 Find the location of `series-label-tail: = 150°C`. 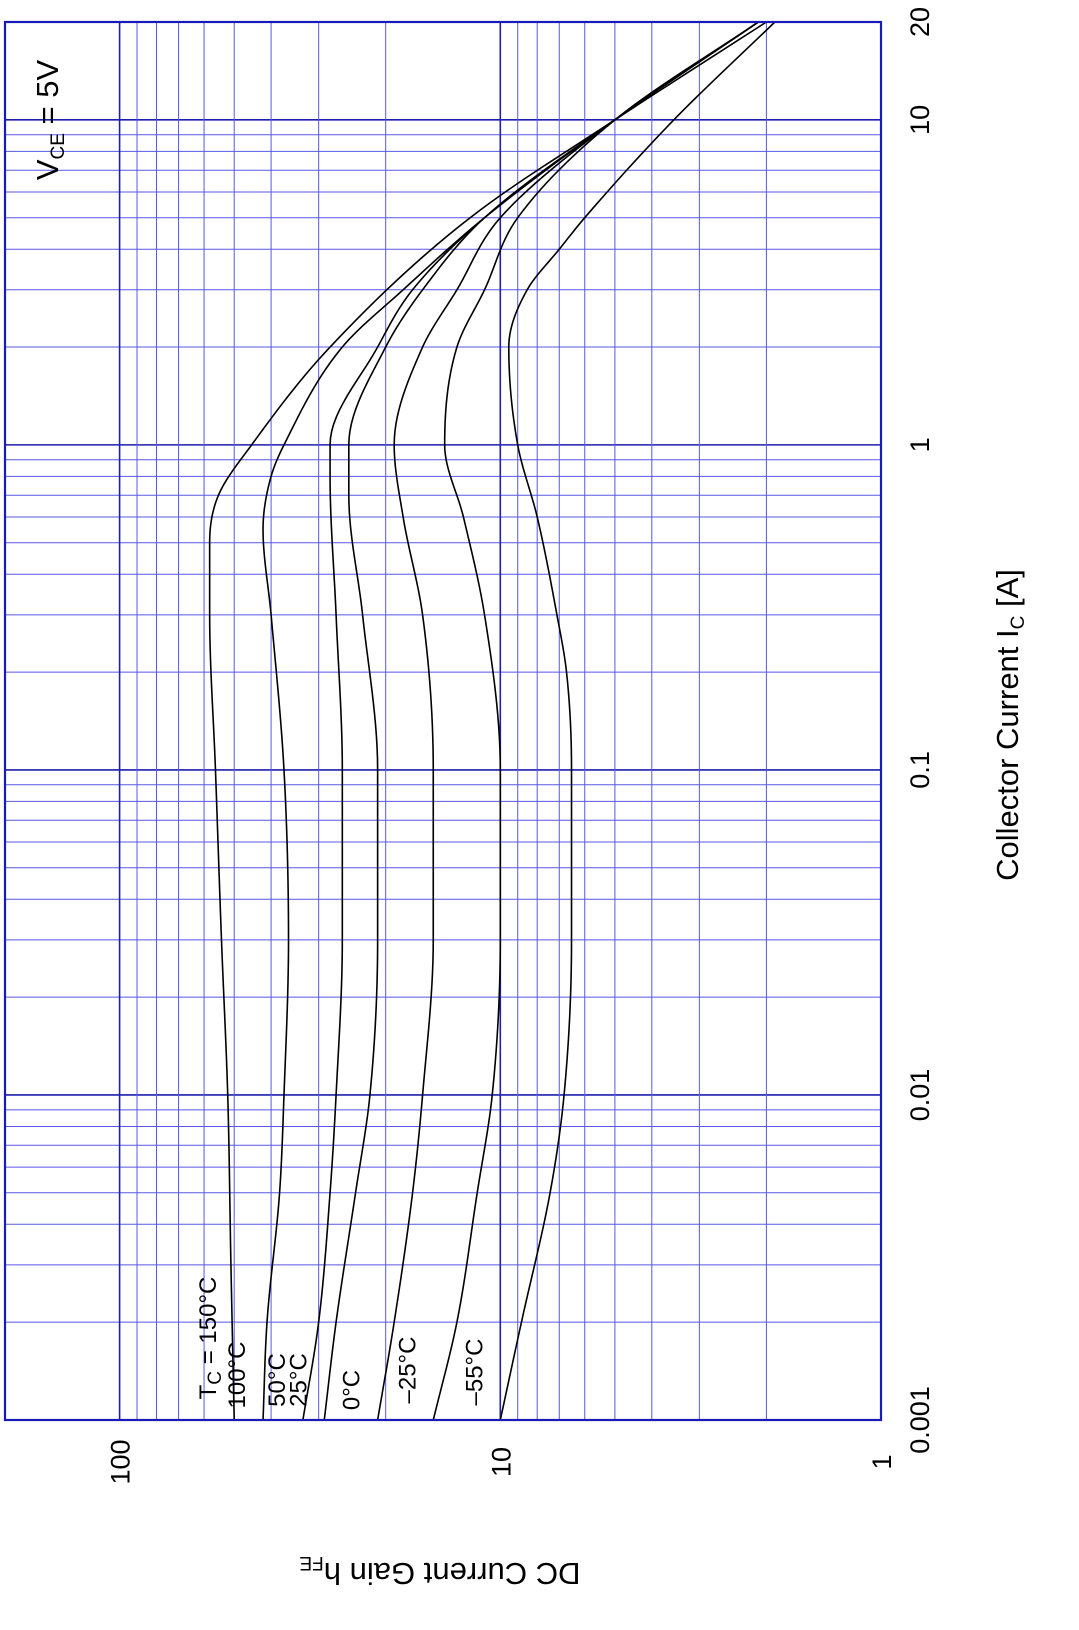

series-label-tail: = 150°C is located at coordinates (208, 1324).